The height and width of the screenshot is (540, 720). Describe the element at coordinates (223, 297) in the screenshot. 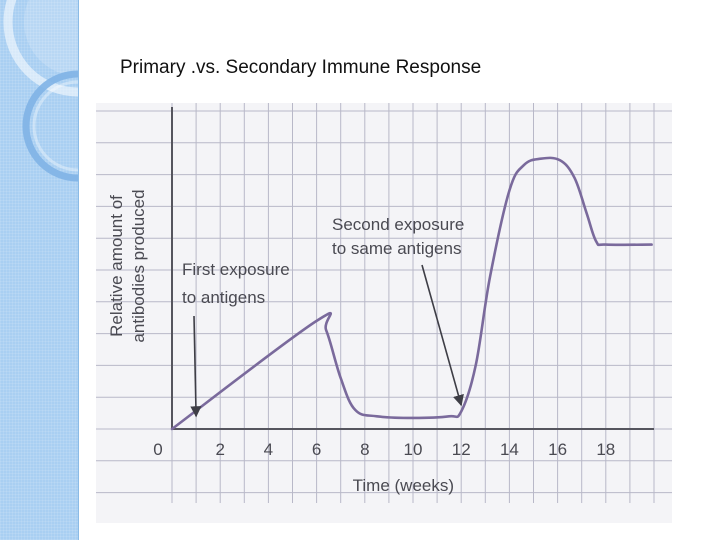

I see `annotation-line: to antigens` at that location.